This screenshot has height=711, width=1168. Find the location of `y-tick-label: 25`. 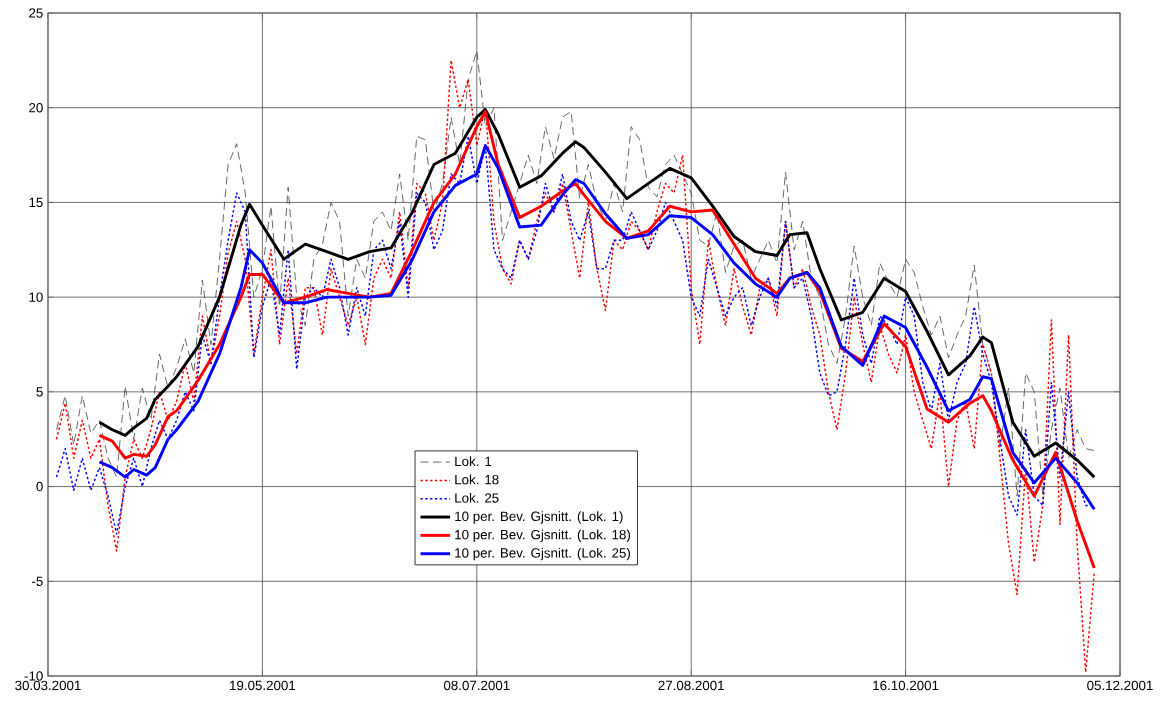

y-tick-label: 25 is located at coordinates (36, 13).